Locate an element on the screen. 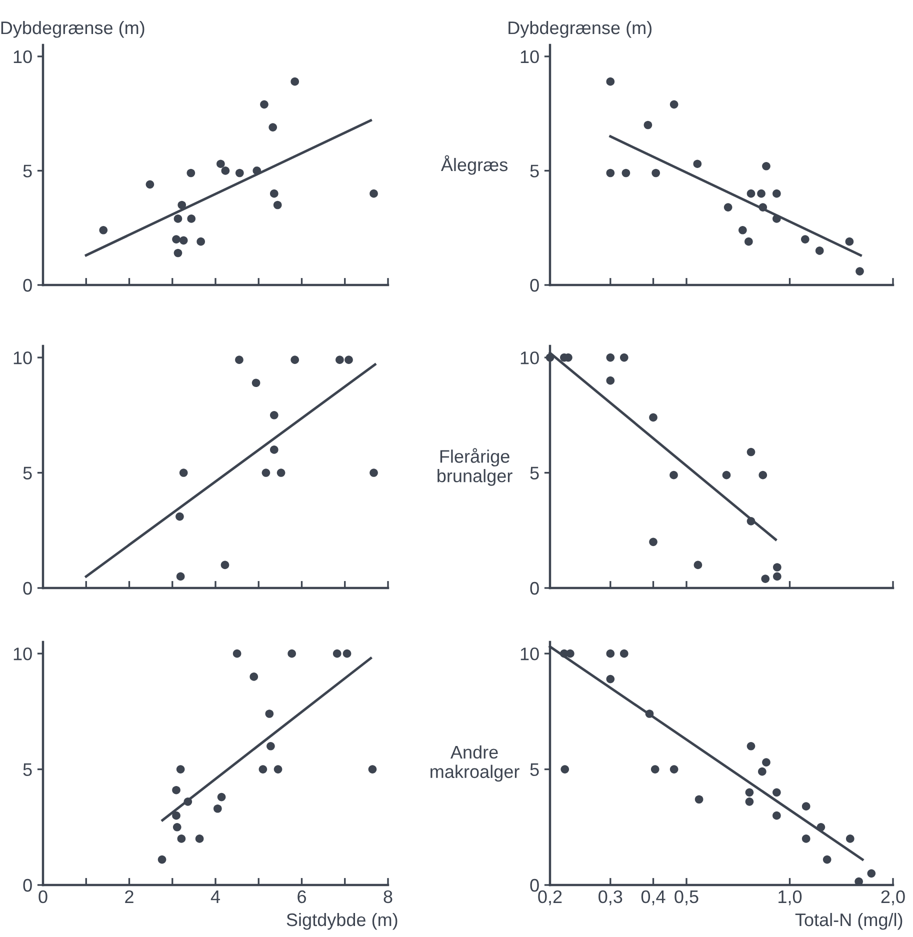  x-tick-label: 8 is located at coordinates (388, 897).